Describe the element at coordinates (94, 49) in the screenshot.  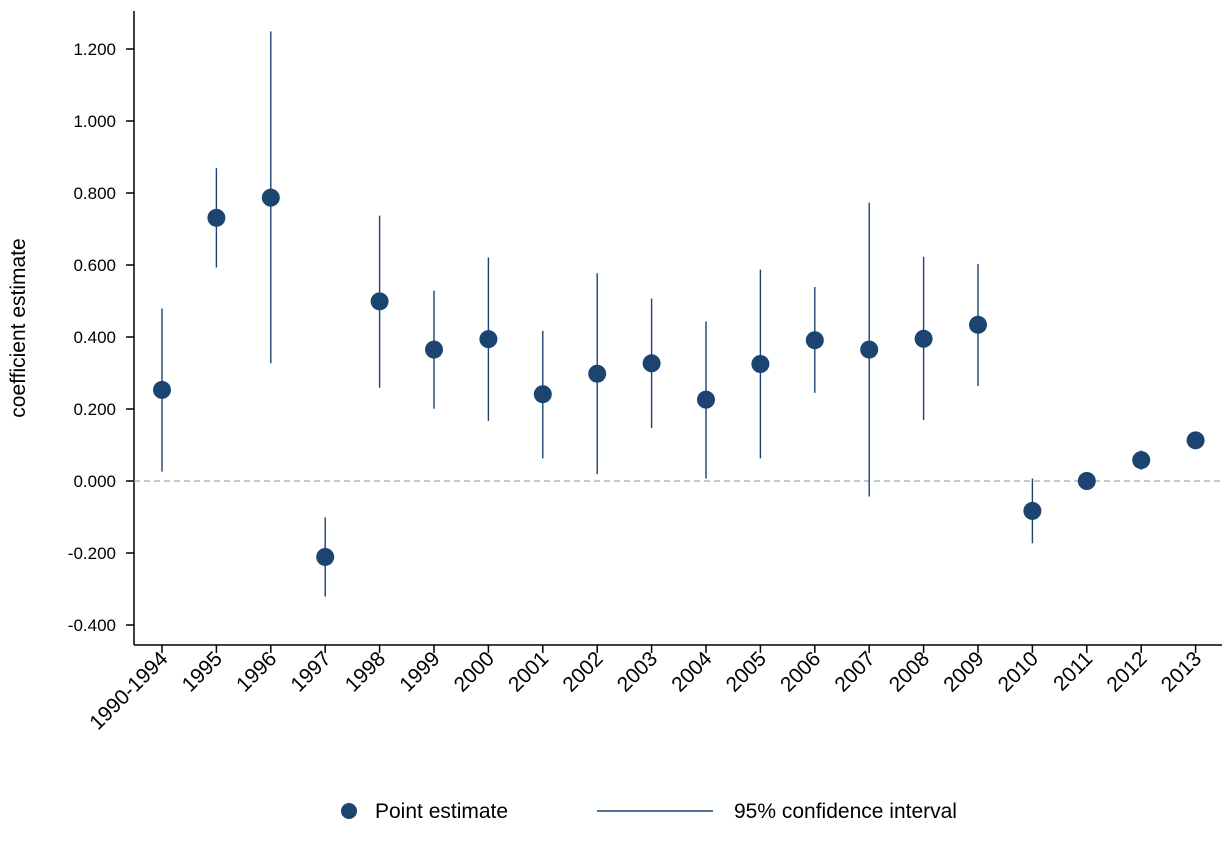
I see `y-tick-label: 1.200` at that location.